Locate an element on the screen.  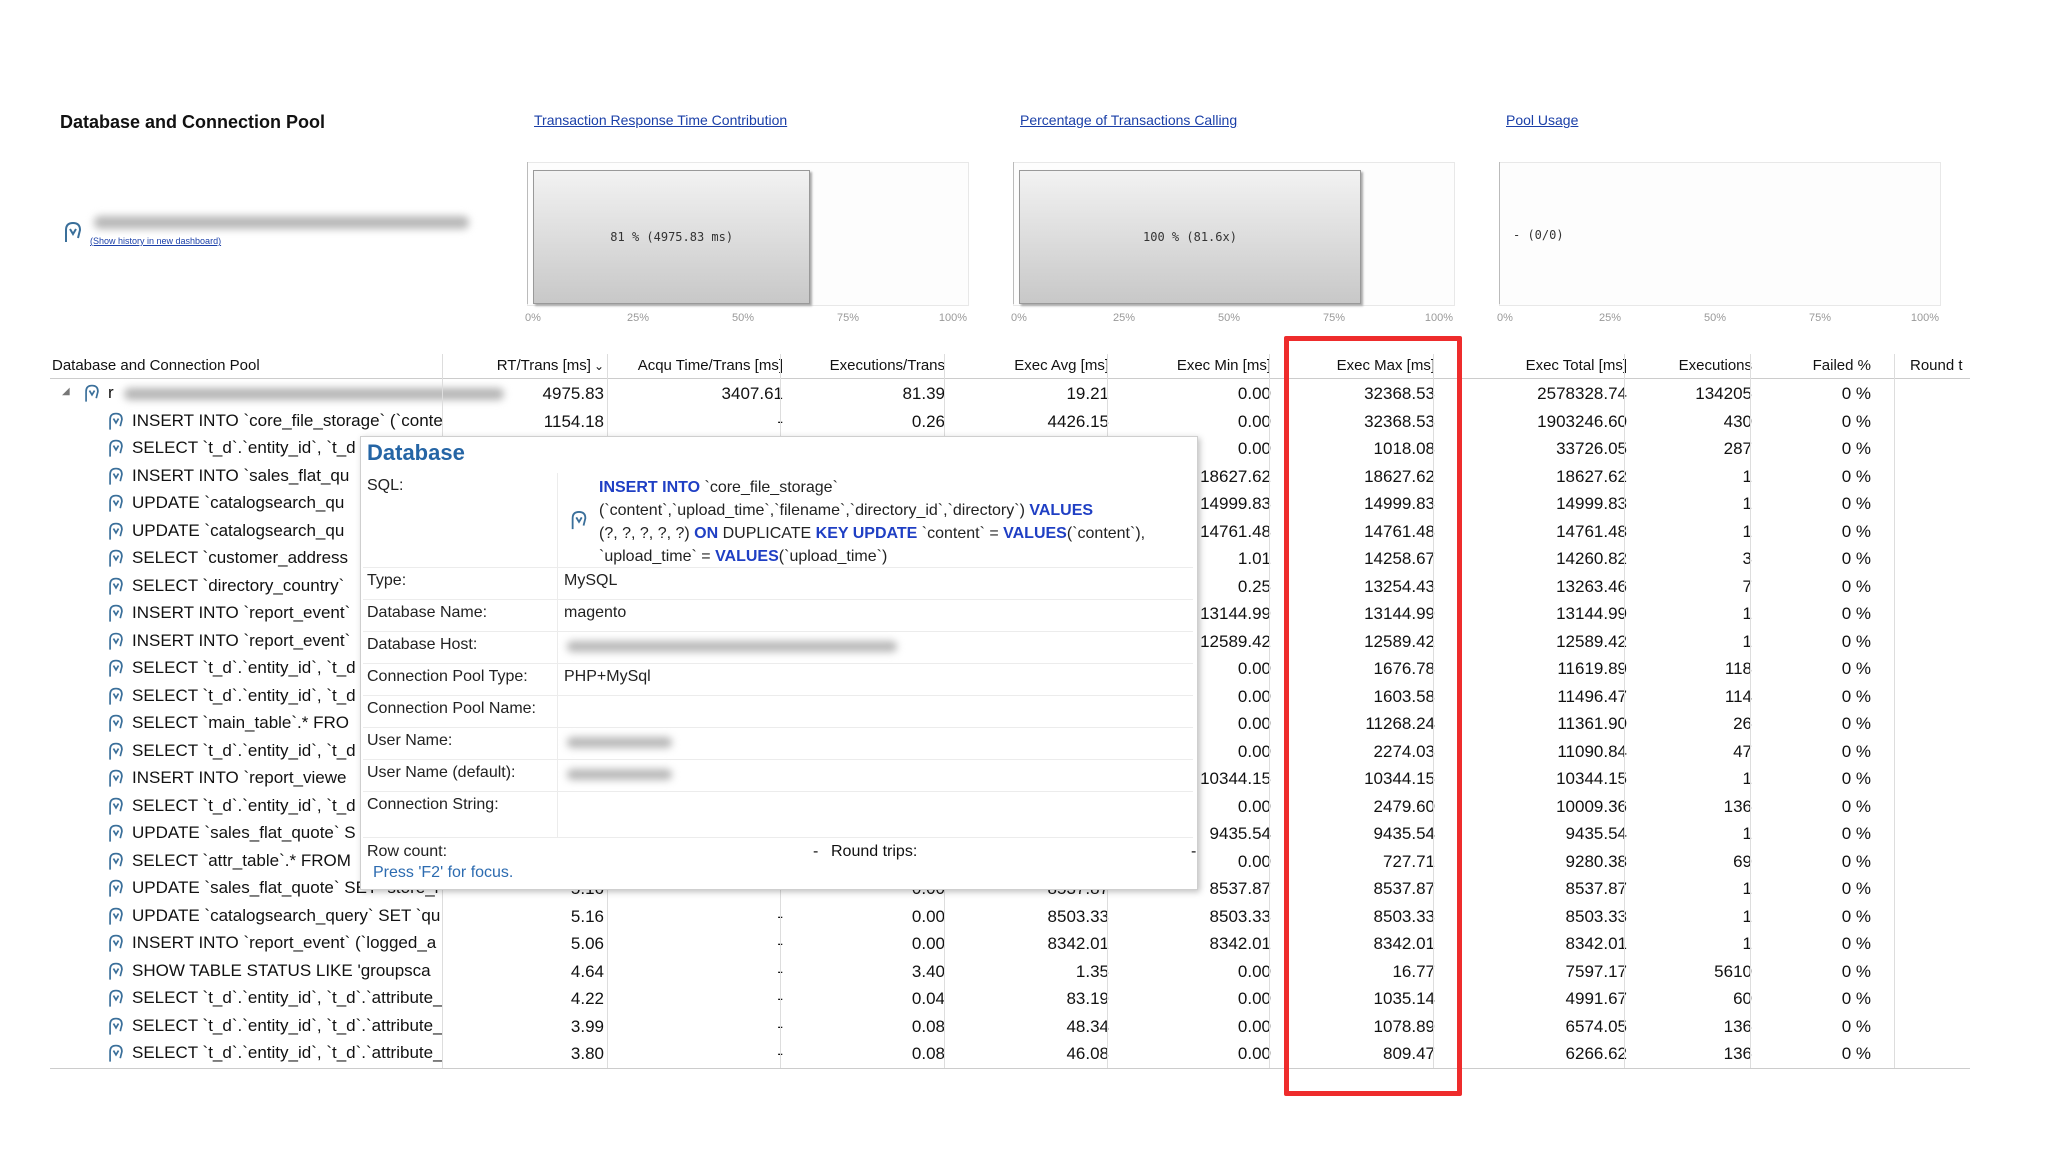
column-header-rt-trans: RT/Trans [ms] ⌄ is located at coordinates (526, 365).